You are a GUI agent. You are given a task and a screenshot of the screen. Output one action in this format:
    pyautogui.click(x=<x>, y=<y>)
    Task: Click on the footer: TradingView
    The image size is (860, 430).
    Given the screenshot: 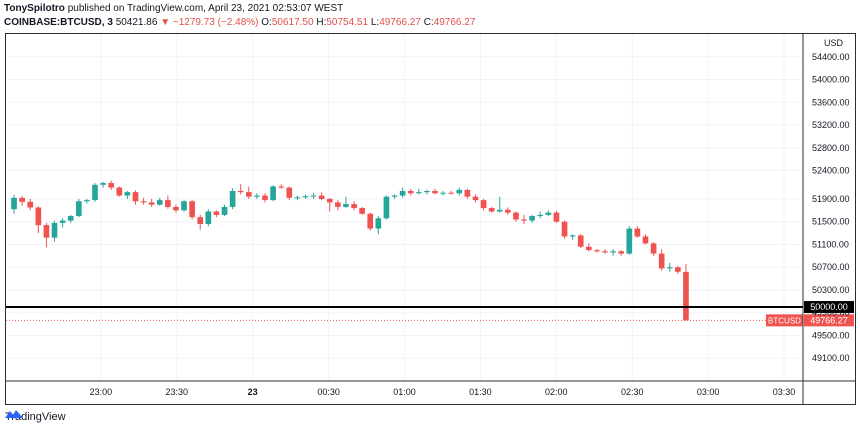 What is the action you would take?
    pyautogui.click(x=35, y=417)
    